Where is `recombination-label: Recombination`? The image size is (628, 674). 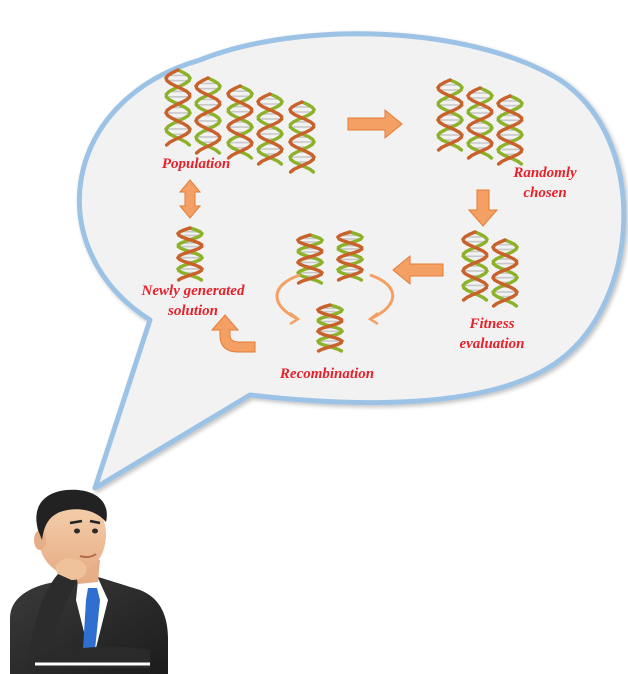
recombination-label: Recombination is located at coordinates (326, 374).